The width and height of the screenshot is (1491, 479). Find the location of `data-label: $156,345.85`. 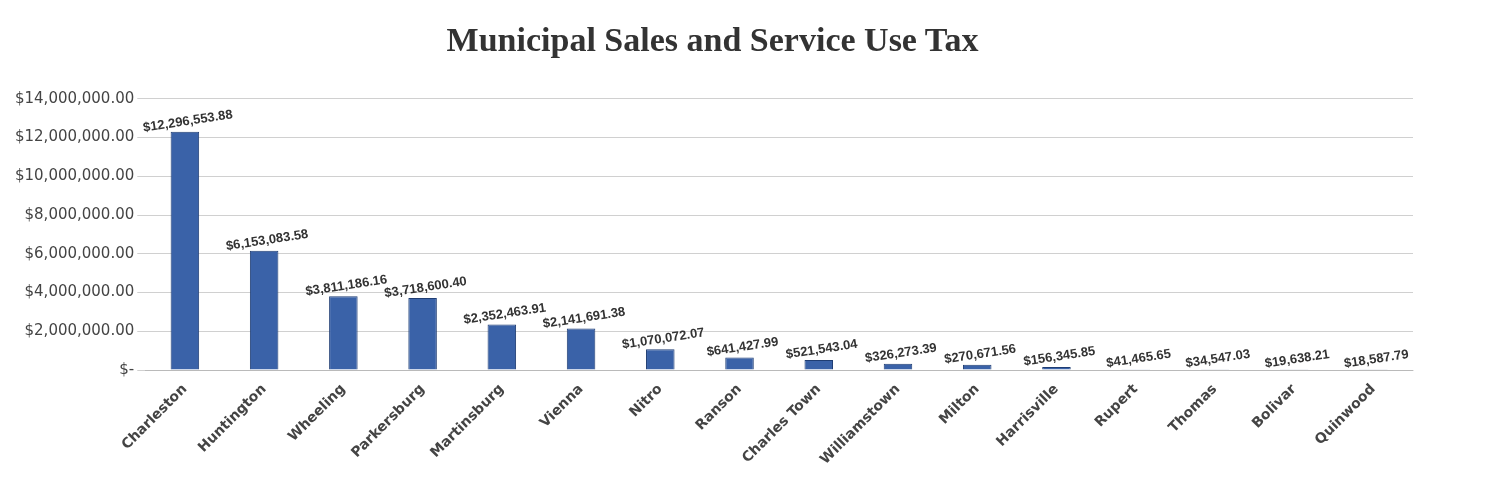

data-label: $156,345.85 is located at coordinates (1059, 355).